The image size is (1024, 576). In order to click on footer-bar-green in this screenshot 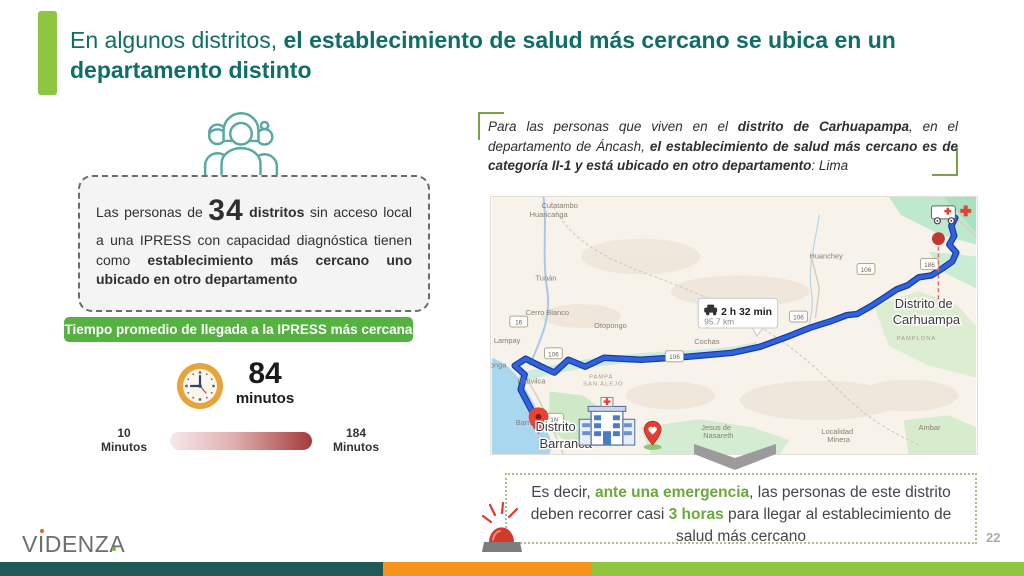, I will do `click(808, 569)`.